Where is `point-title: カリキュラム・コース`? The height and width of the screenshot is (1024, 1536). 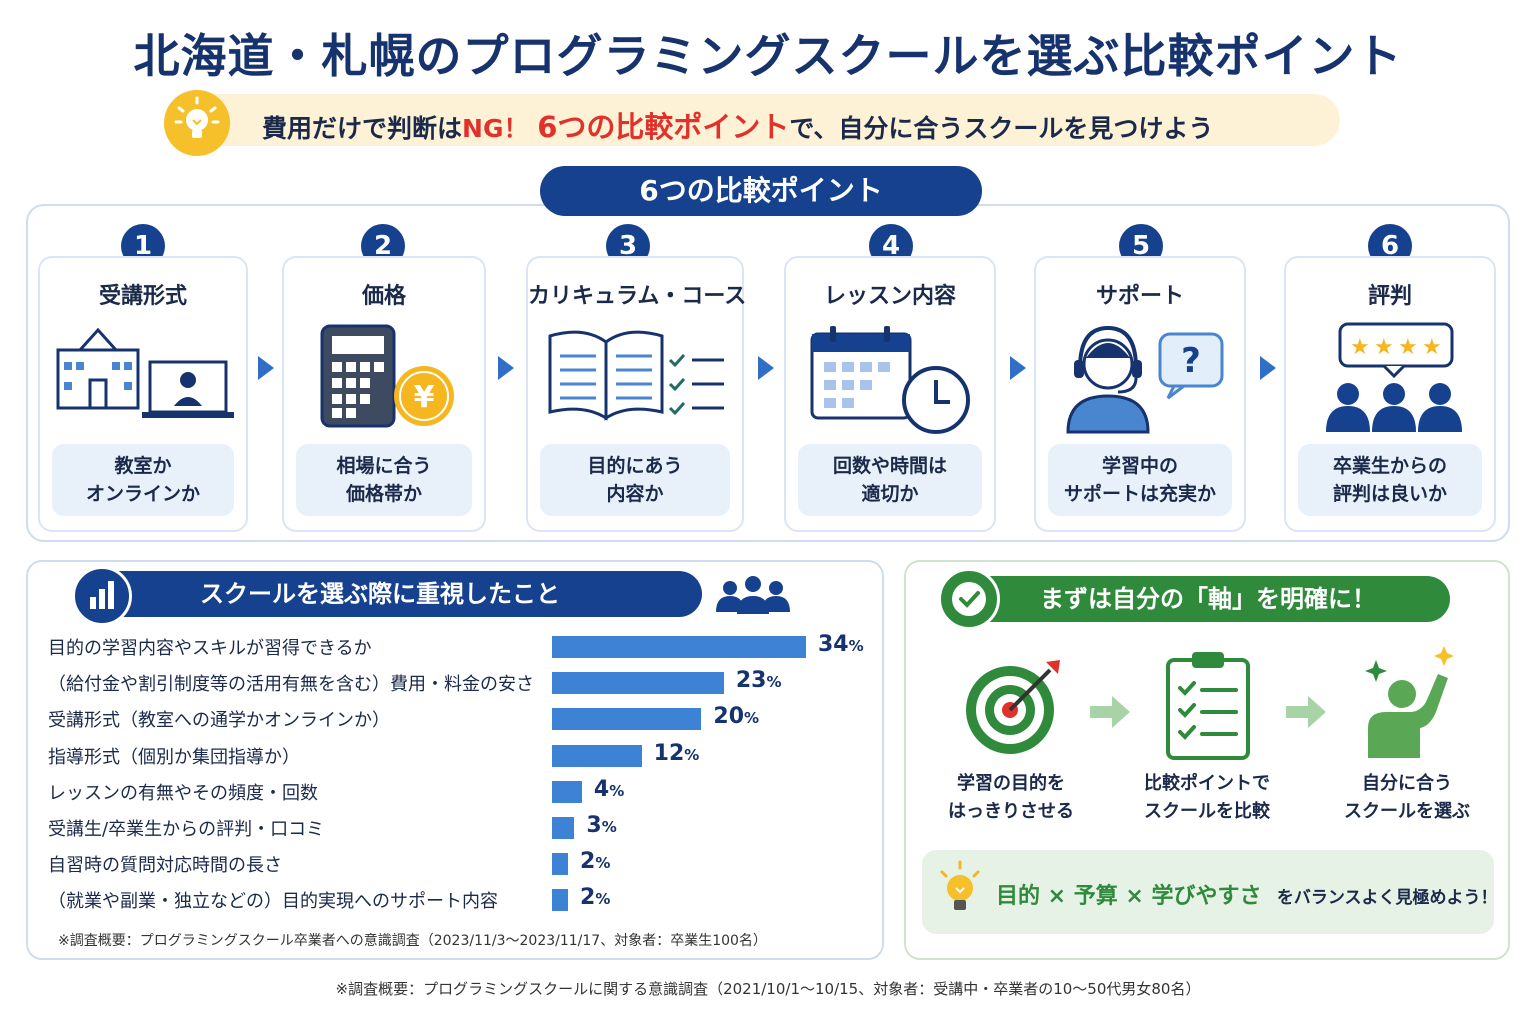
point-title: カリキュラム・コース is located at coordinates (637, 296).